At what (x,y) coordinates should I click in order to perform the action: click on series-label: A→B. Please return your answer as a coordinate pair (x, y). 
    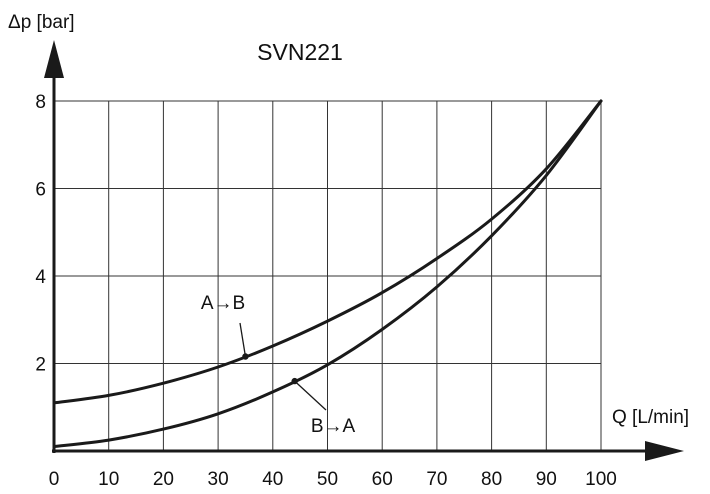
    Looking at the image, I should click on (223, 303).